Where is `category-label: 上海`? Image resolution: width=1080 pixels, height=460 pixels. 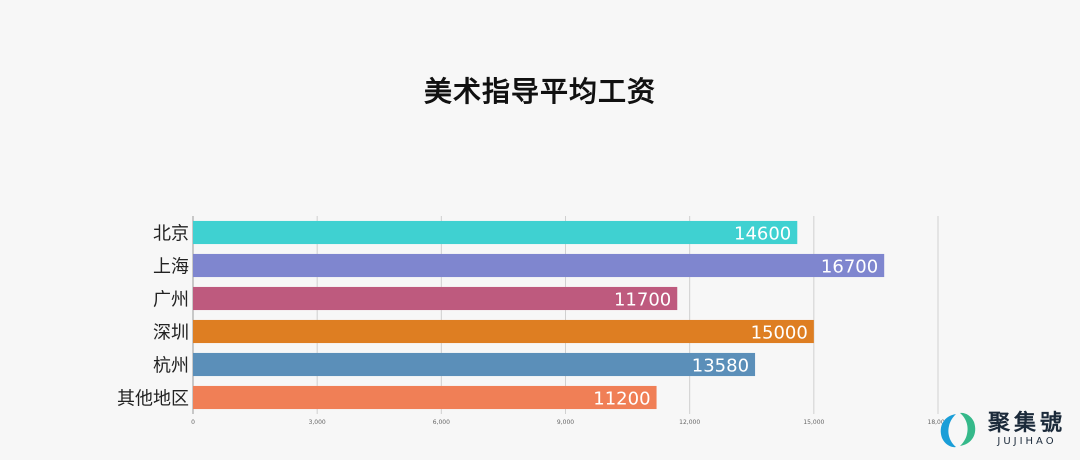
category-label: 上海 is located at coordinates (171, 267).